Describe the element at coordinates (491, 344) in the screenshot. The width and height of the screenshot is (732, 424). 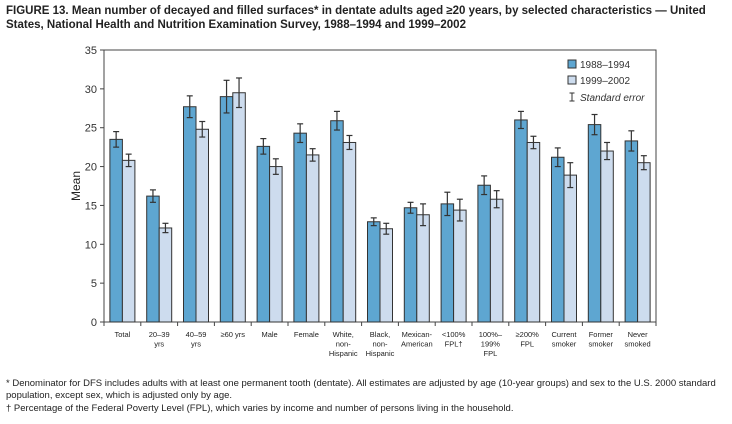
I see `x-tick-label: 199%` at that location.